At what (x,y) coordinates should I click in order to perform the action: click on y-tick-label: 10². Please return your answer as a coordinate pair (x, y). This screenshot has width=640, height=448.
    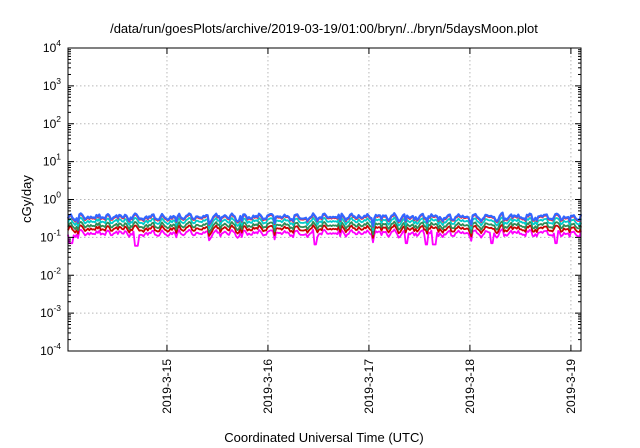
    Looking at the image, I should click on (52, 122).